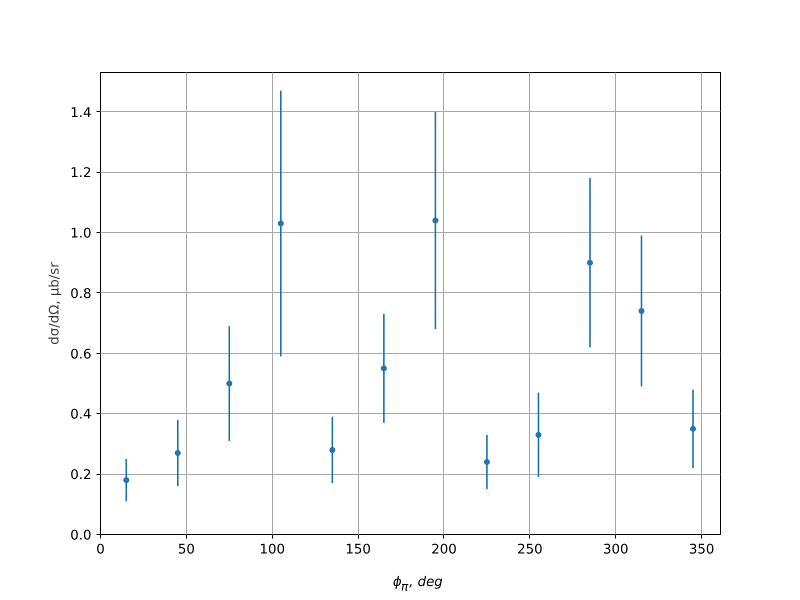  Describe the element at coordinates (272, 550) in the screenshot. I see `x-tick-label: 100` at that location.